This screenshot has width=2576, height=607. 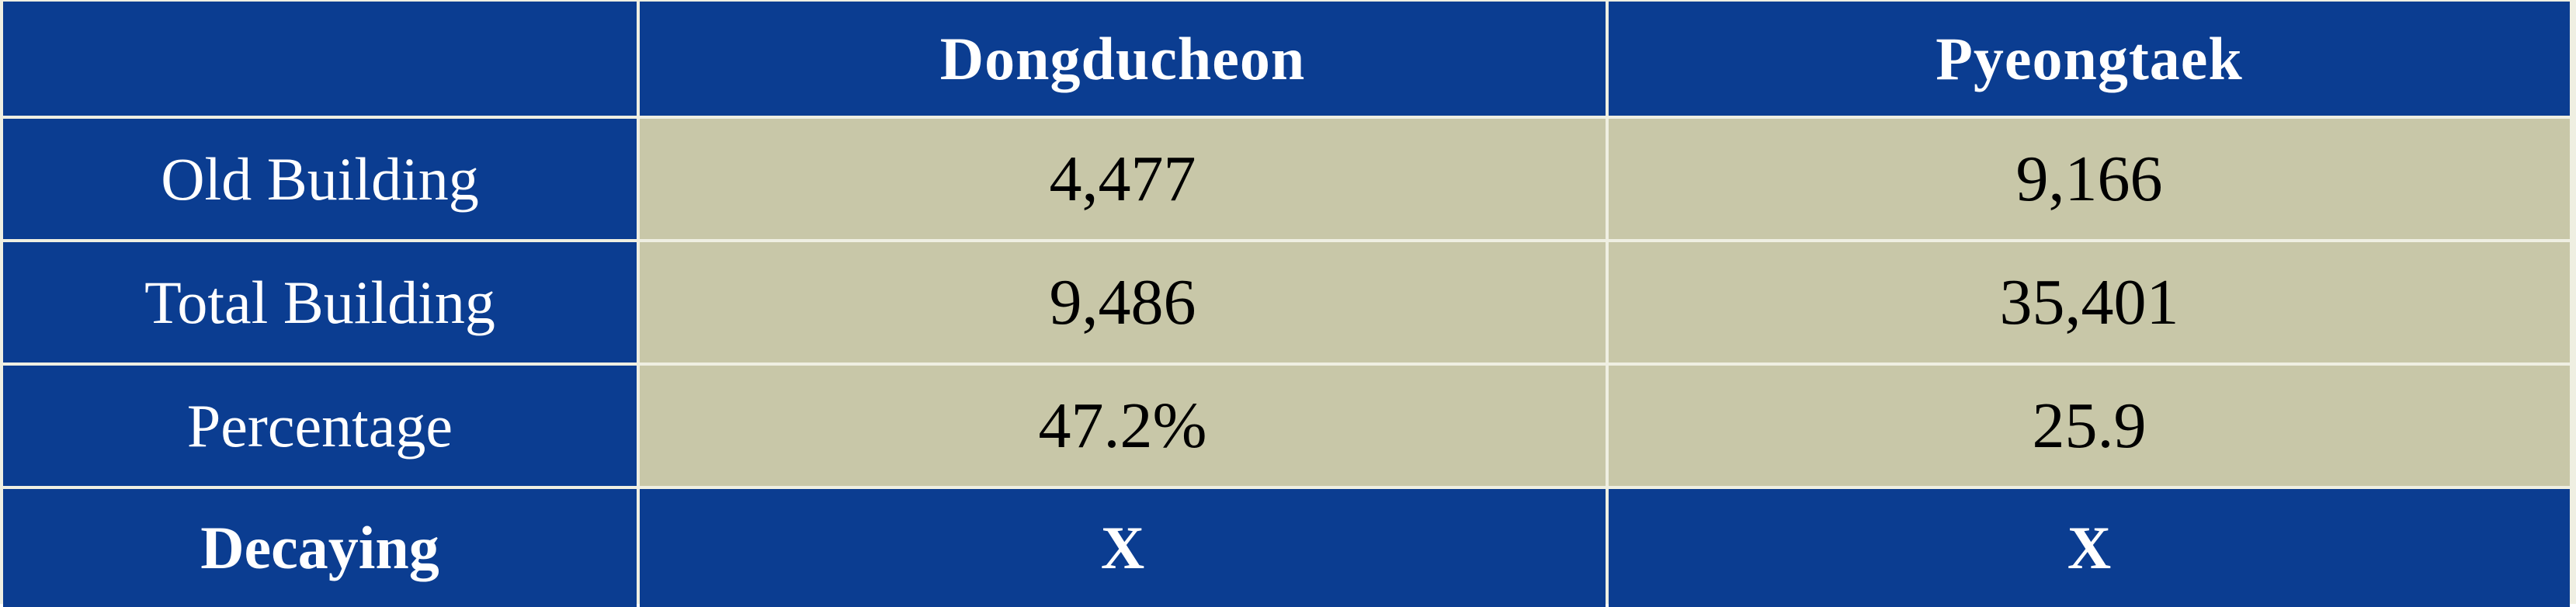 What do you see at coordinates (320, 59) in the screenshot?
I see `table-corner-cell` at bounding box center [320, 59].